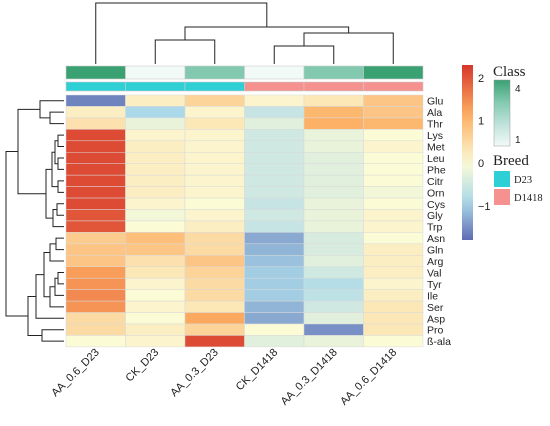 This screenshot has height=426, width=550. Describe the element at coordinates (436, 148) in the screenshot. I see `row-label: Met` at that location.